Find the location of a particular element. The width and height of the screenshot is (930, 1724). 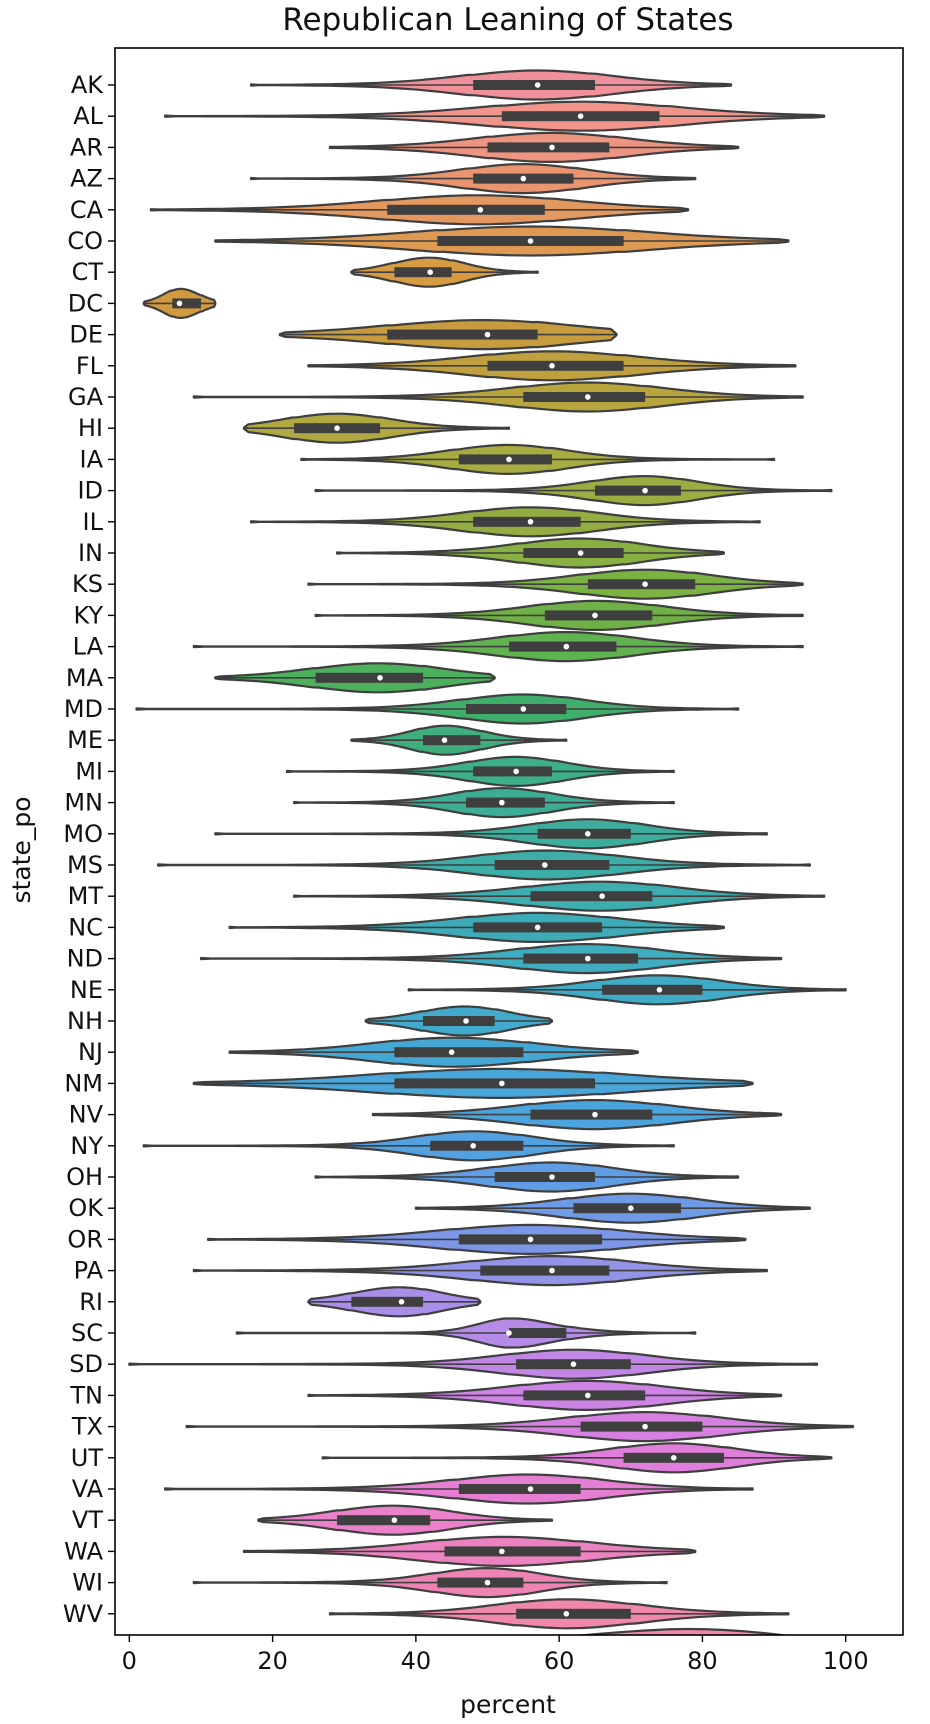

violin-oh is located at coordinates (527, 1177).